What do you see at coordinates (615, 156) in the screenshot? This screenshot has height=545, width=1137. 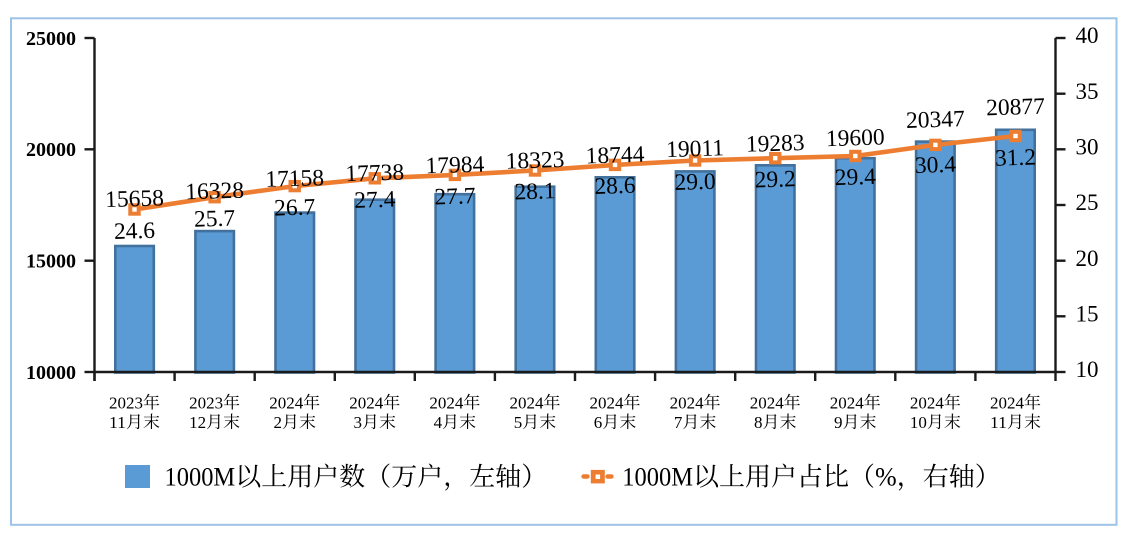 I see `svg-text: 18744` at bounding box center [615, 156].